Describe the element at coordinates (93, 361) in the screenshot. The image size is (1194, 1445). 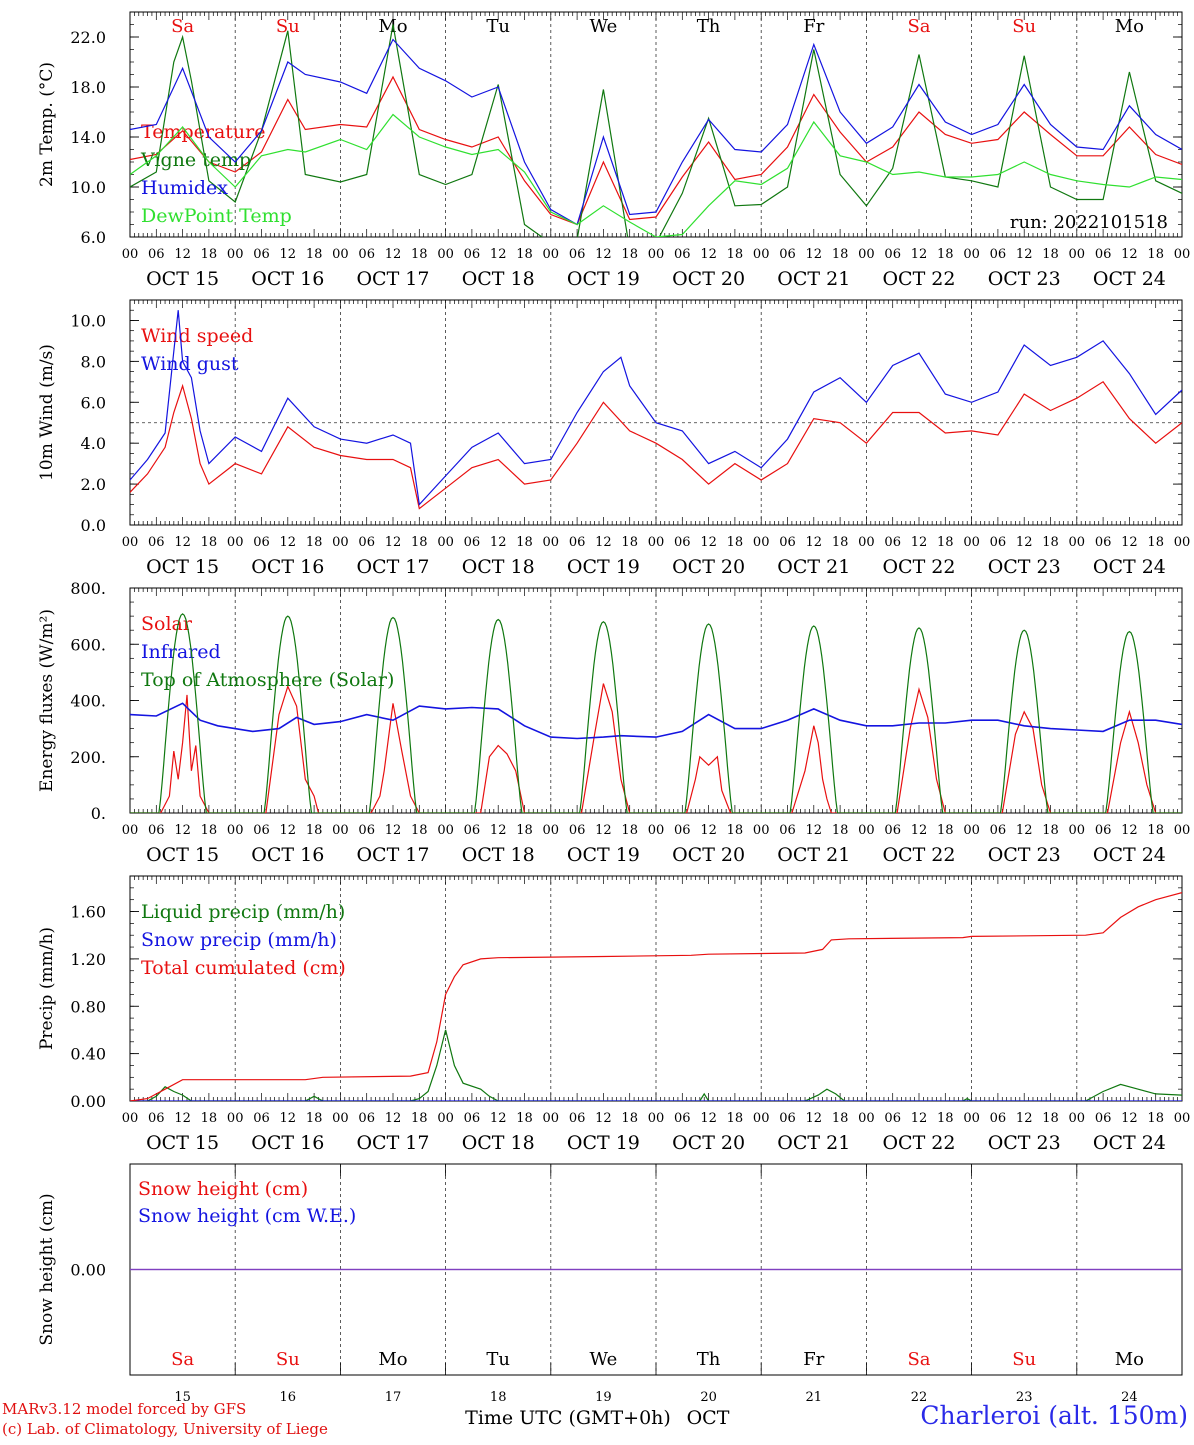
I see `y-tick-label: 8.0` at that location.